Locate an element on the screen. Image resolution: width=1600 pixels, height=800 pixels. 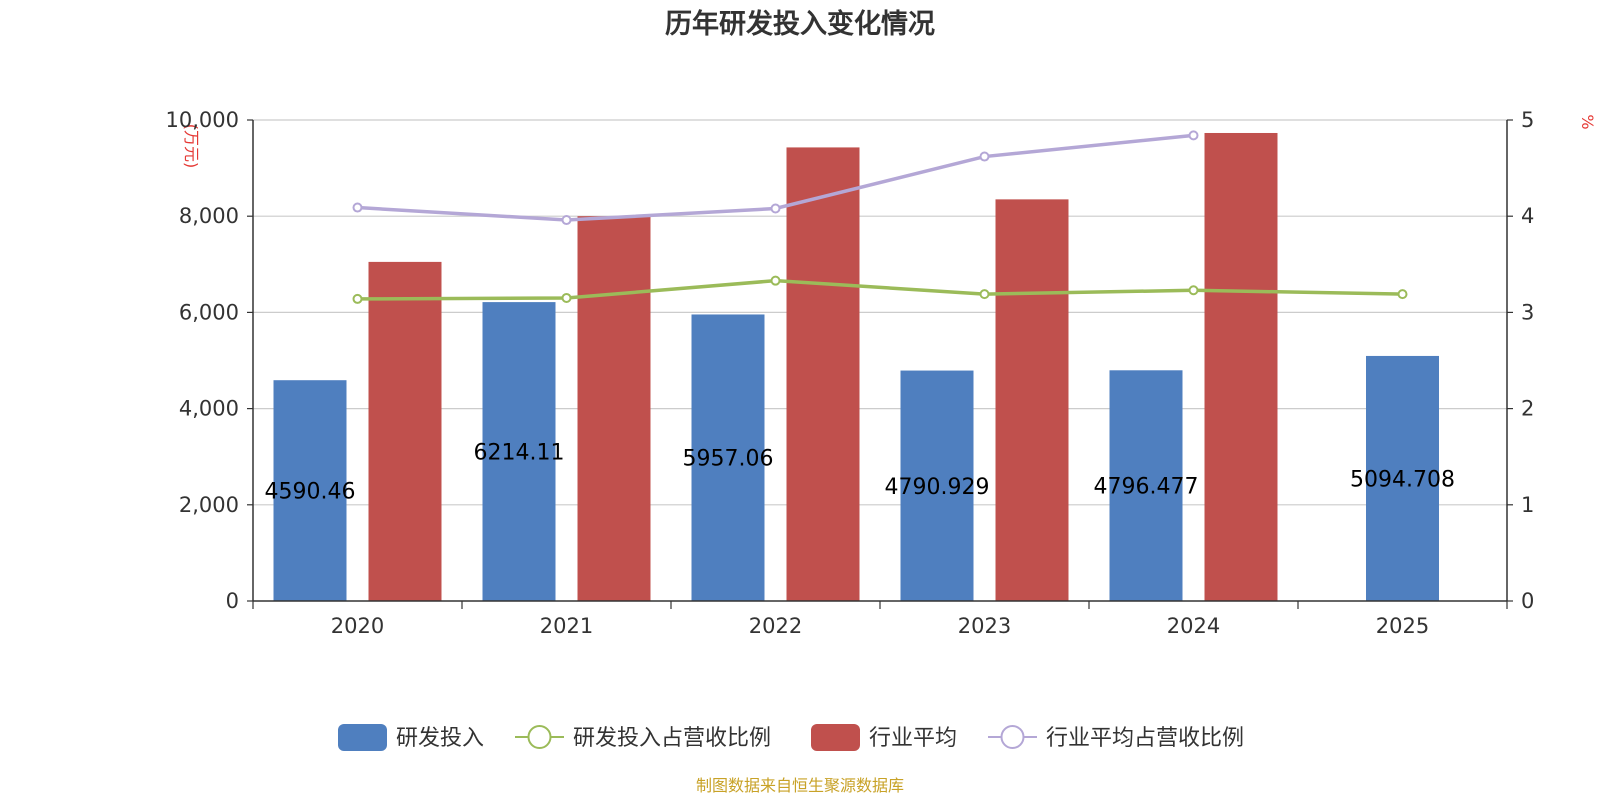
bar-value-label: 4590.46 is located at coordinates (310, 492).